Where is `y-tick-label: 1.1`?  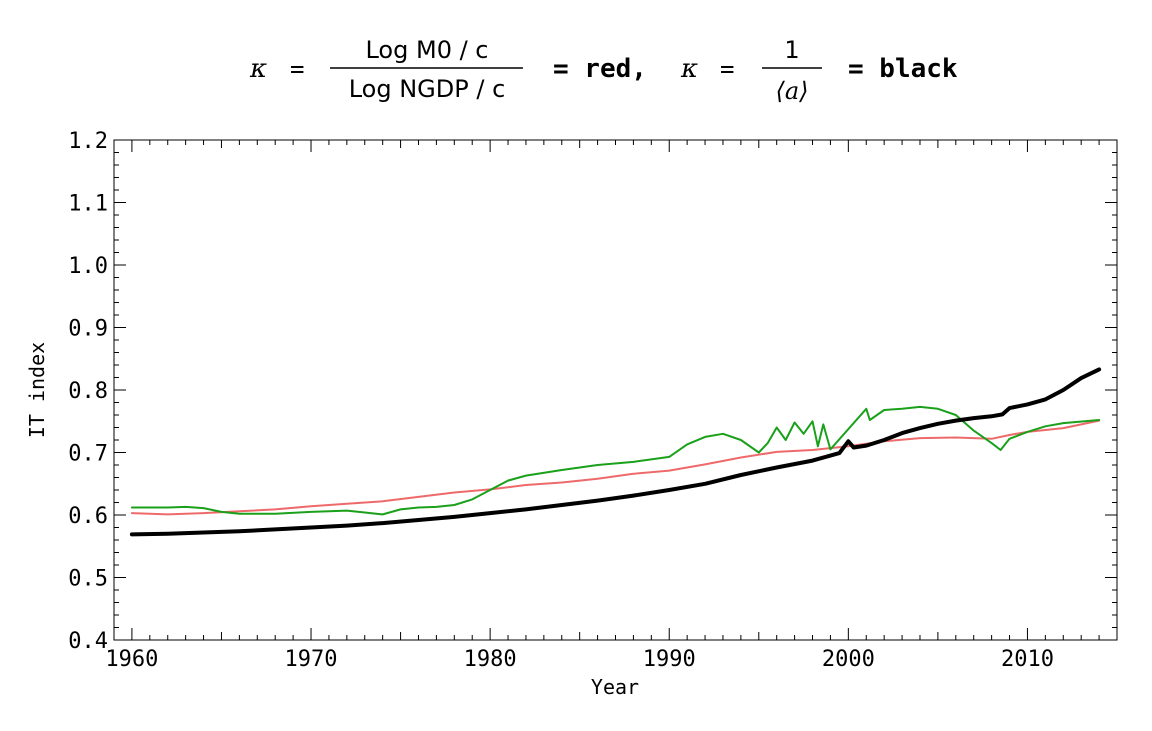
y-tick-label: 1.1 is located at coordinates (88, 204).